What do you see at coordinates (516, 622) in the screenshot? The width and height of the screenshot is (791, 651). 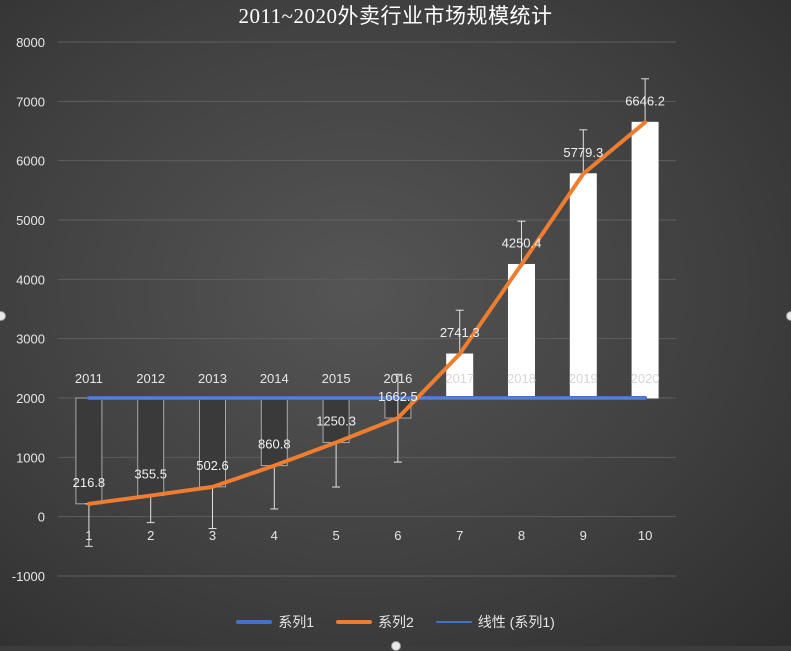 I see `legend-label-trendline: 线性 (系列1)` at bounding box center [516, 622].